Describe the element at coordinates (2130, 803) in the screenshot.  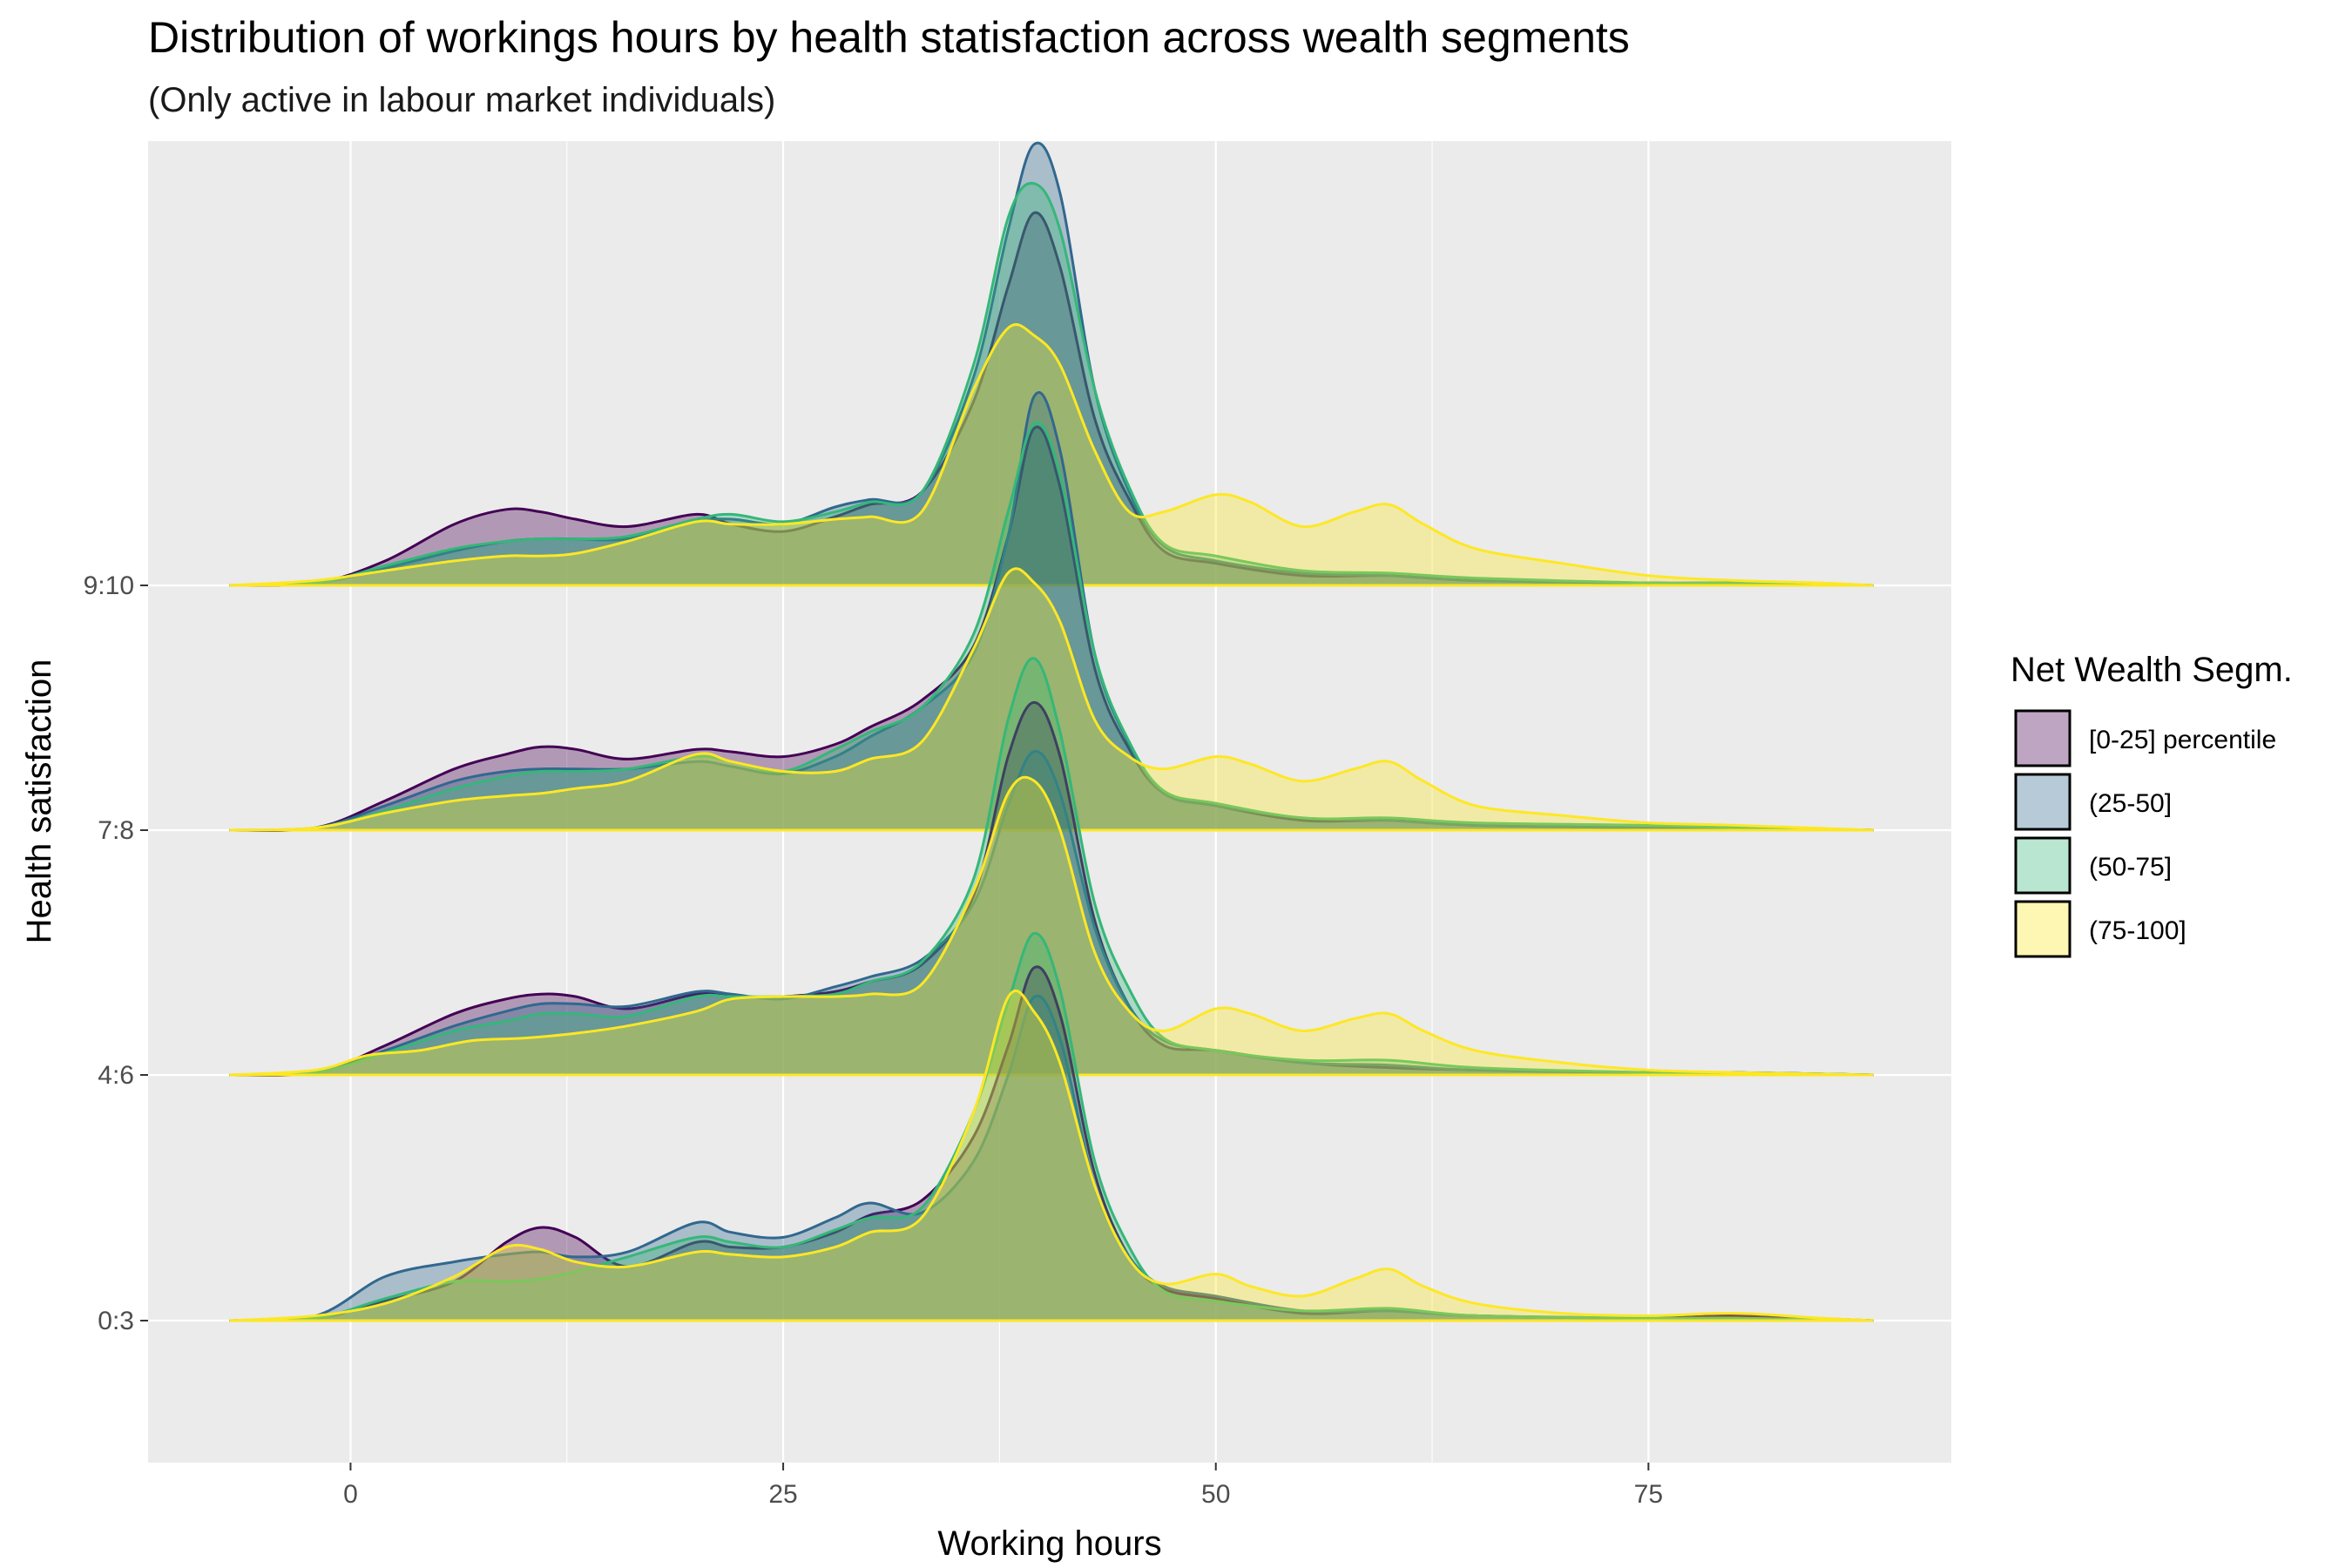
I see `legend-label: (25-50]` at that location.